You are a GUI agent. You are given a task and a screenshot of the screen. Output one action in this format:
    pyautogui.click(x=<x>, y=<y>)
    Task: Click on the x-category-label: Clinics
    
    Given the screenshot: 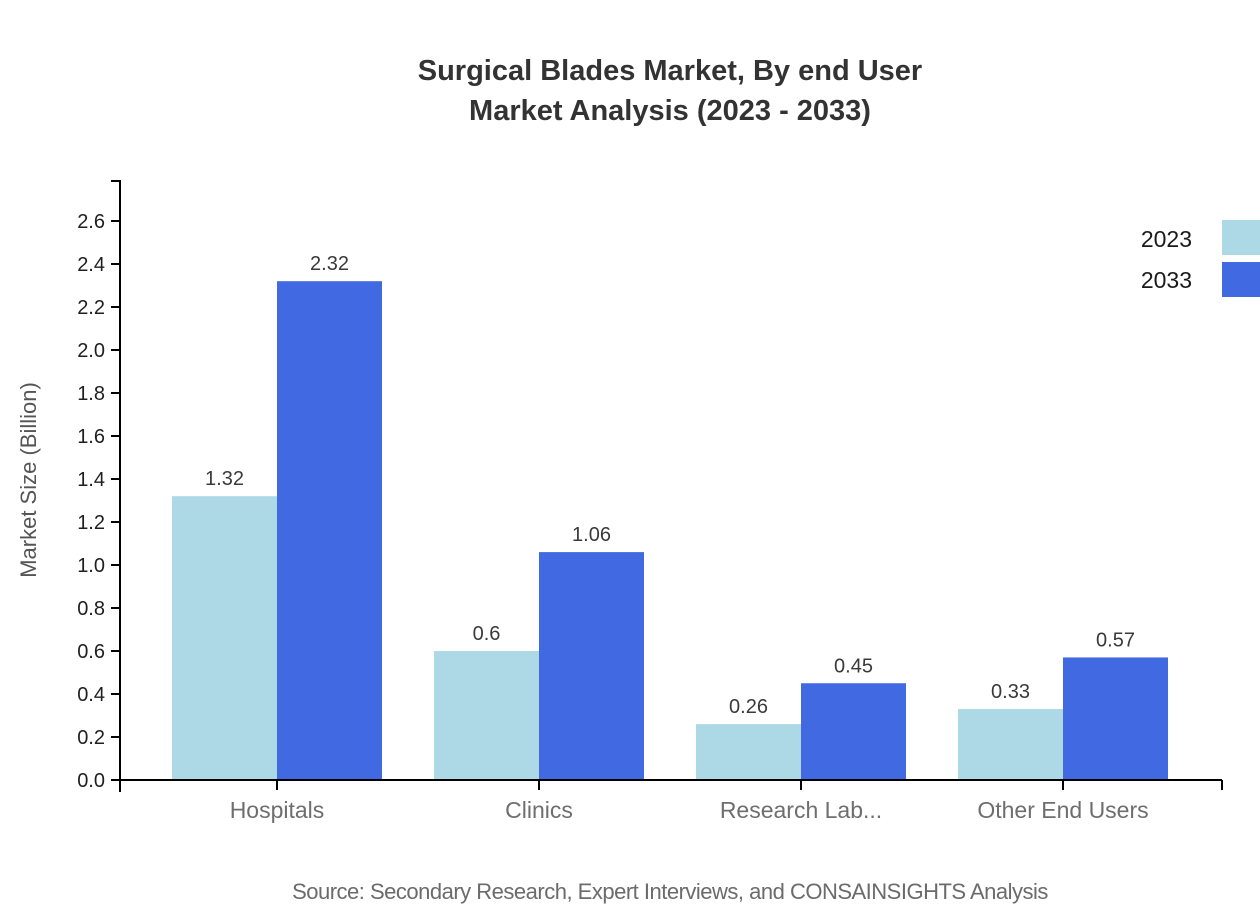 What is the action you would take?
    pyautogui.click(x=539, y=810)
    